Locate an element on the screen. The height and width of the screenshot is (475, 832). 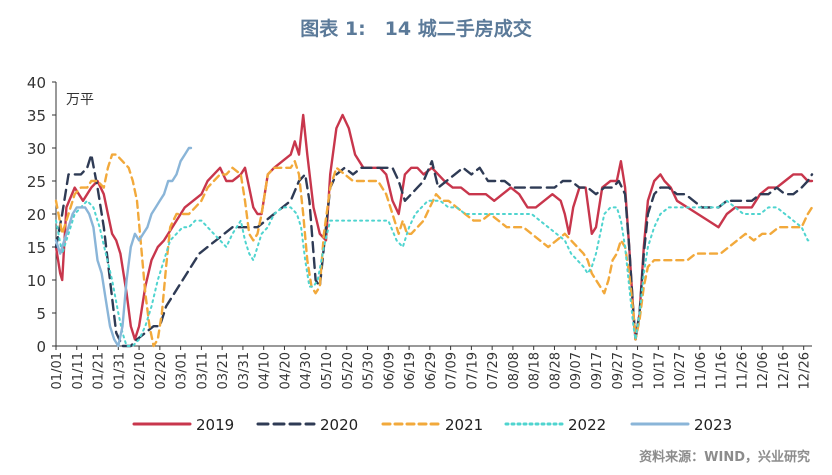
y-tick-label: 25 is located at coordinates (36, 182).